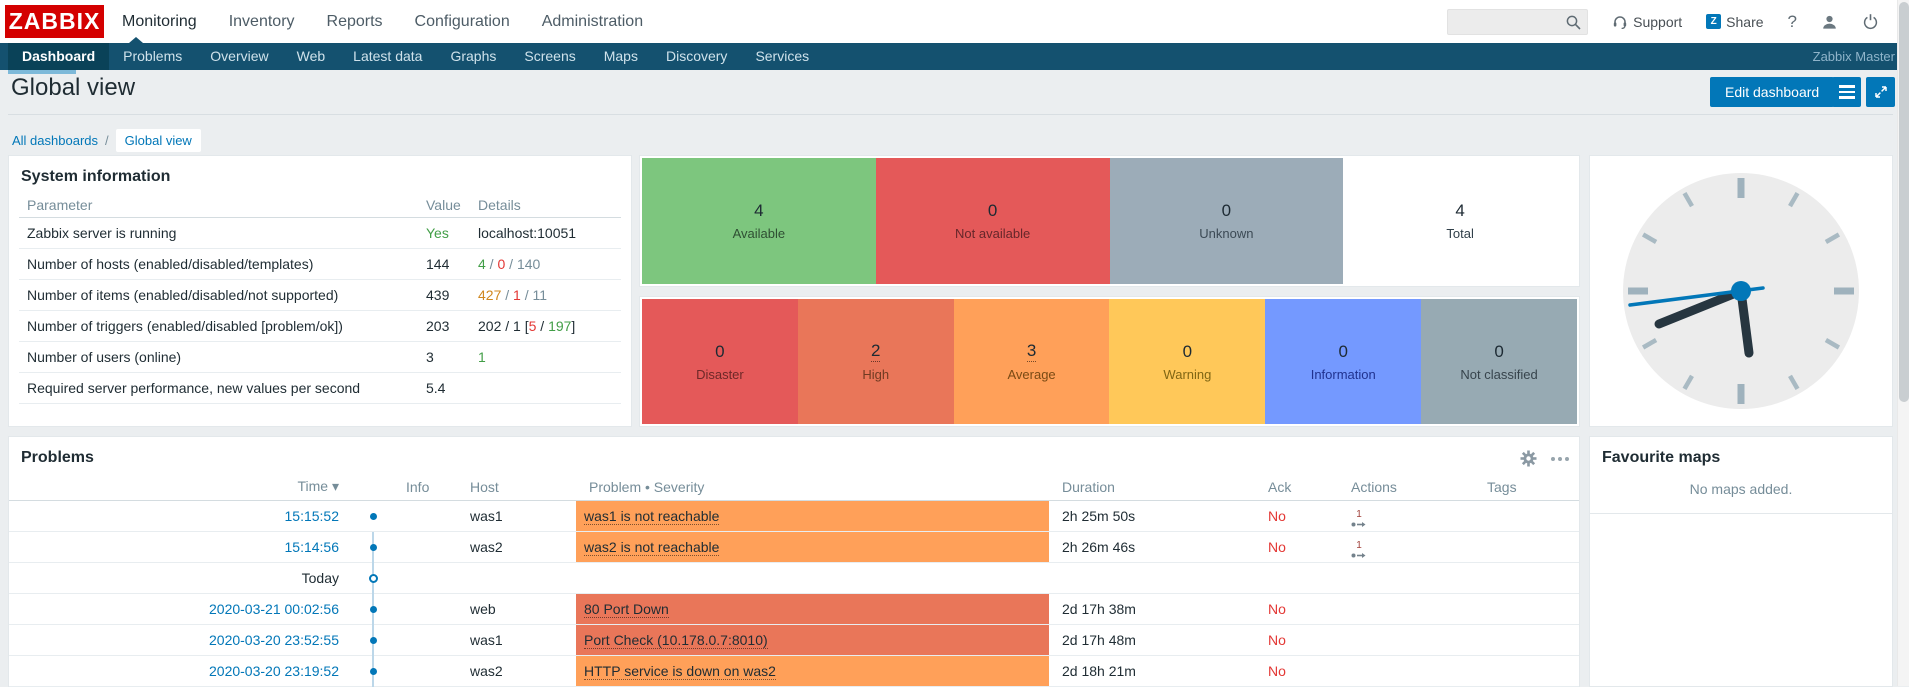  Describe the element at coordinates (1792, 21) in the screenshot. I see `help-button: ?` at that location.